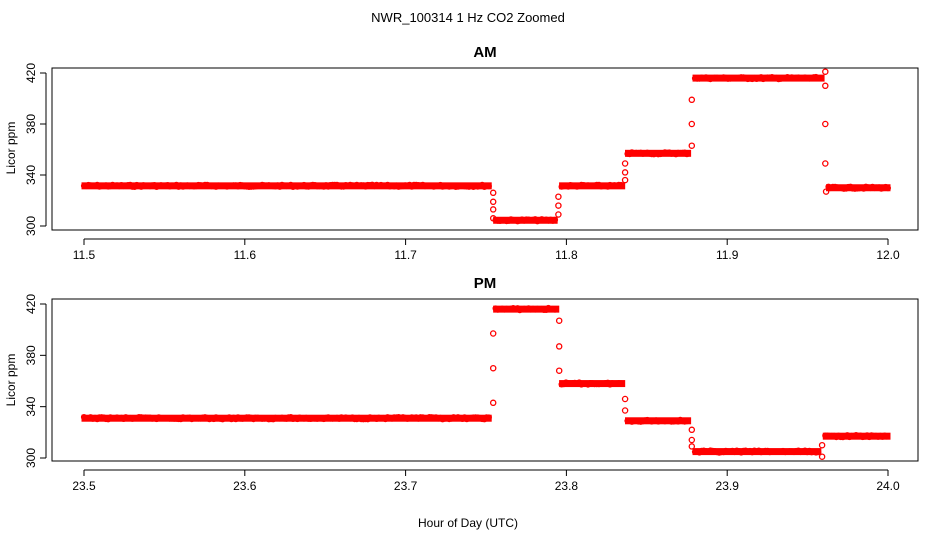 The width and height of the screenshot is (936, 540). I want to click on y-tick-label: 340, so click(31, 406).